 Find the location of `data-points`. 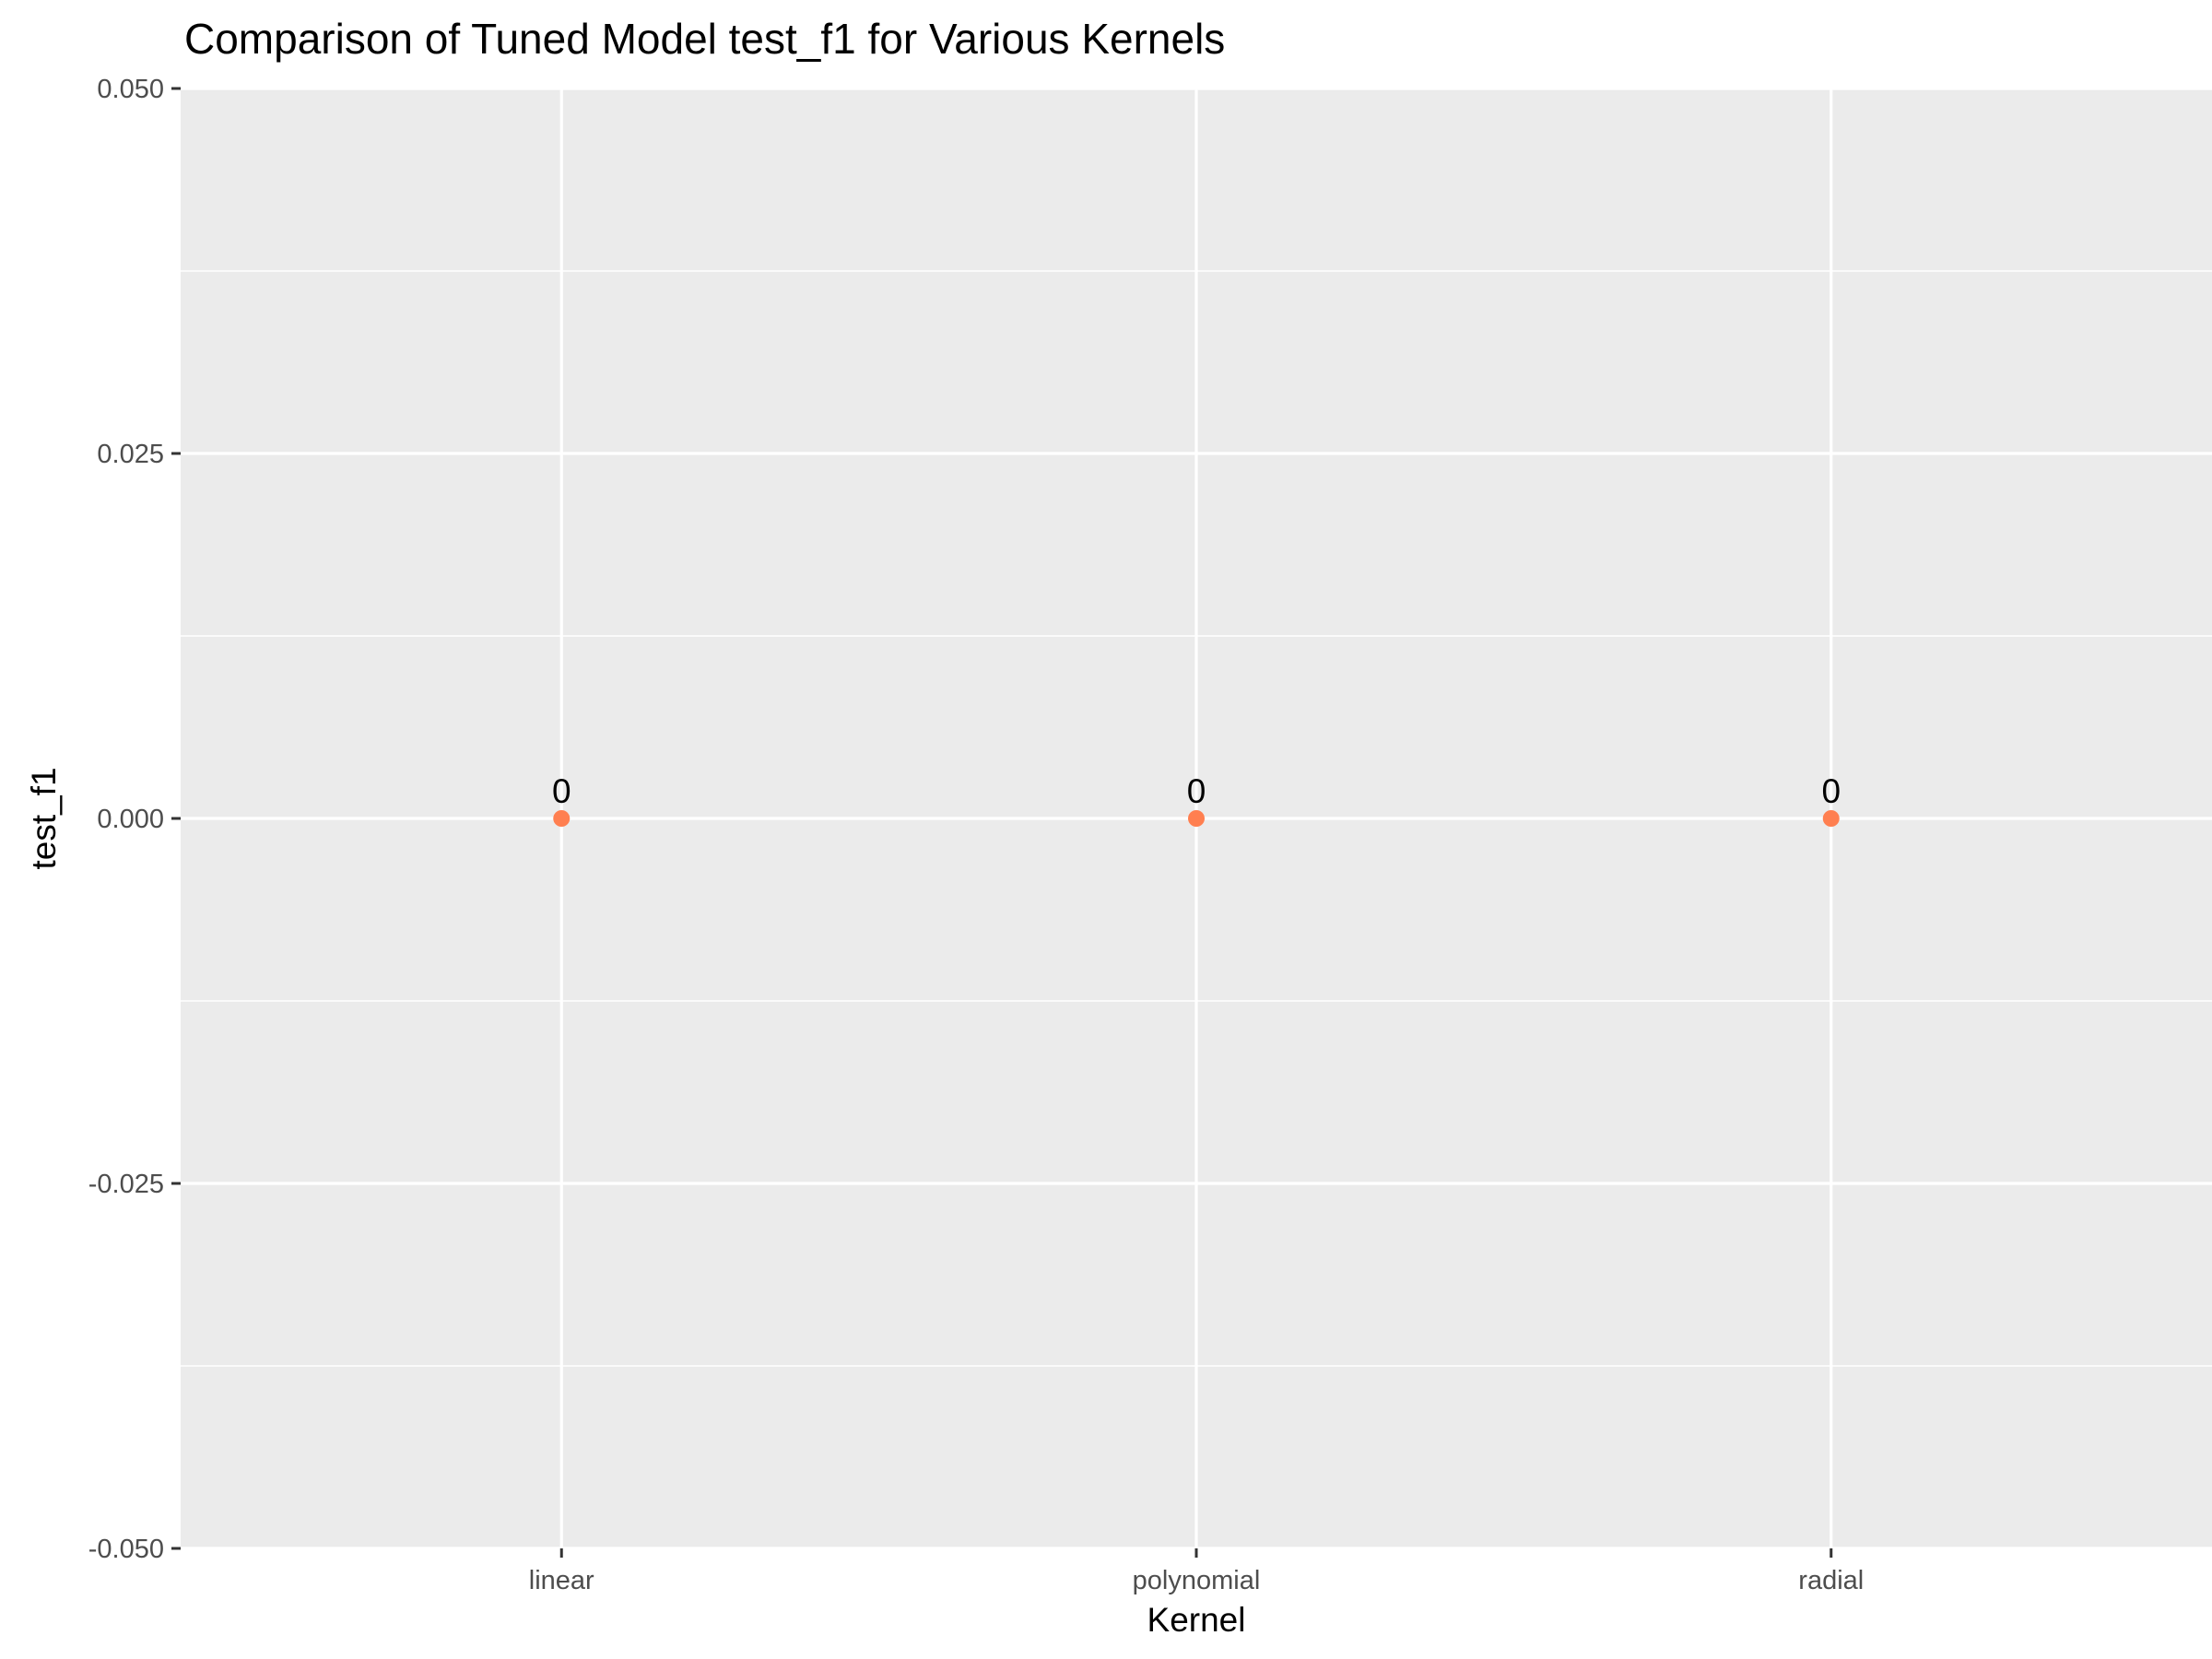

data-points is located at coordinates (1196, 818).